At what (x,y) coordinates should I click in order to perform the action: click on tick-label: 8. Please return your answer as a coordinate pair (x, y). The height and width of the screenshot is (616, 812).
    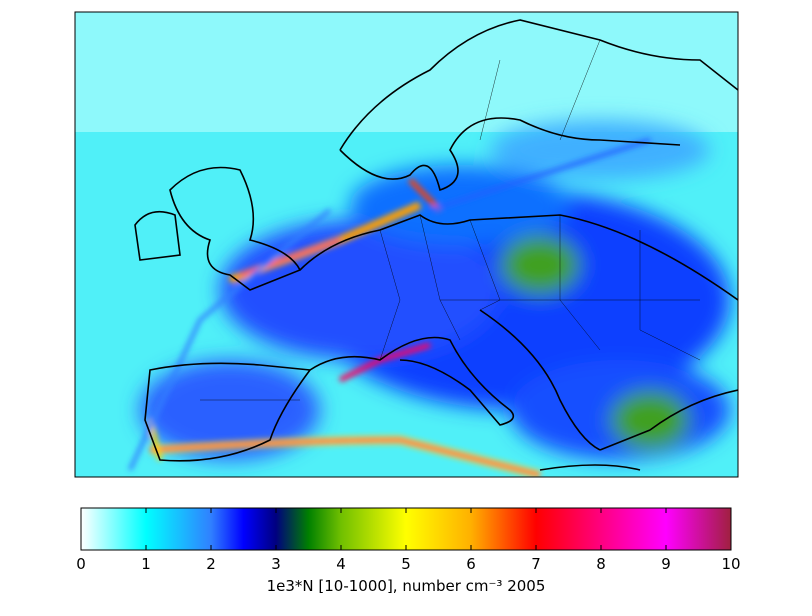
    Looking at the image, I should click on (601, 564).